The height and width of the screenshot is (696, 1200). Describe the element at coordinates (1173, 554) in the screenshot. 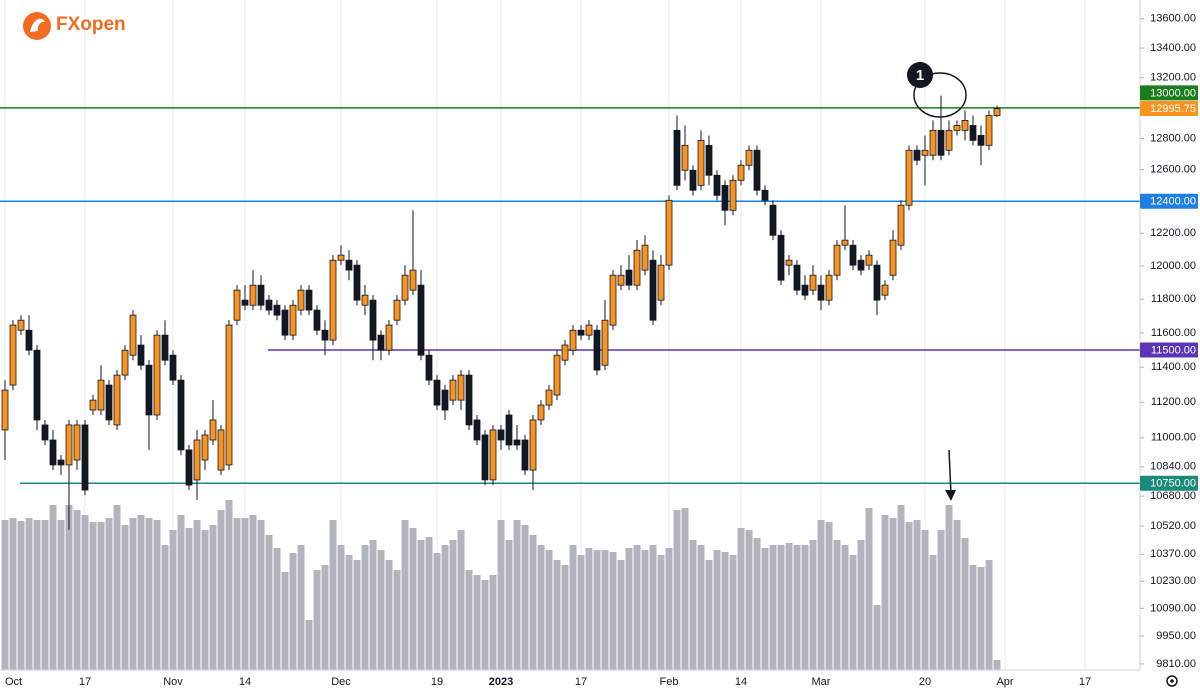

I see `y-tick-label: 10370.00` at that location.